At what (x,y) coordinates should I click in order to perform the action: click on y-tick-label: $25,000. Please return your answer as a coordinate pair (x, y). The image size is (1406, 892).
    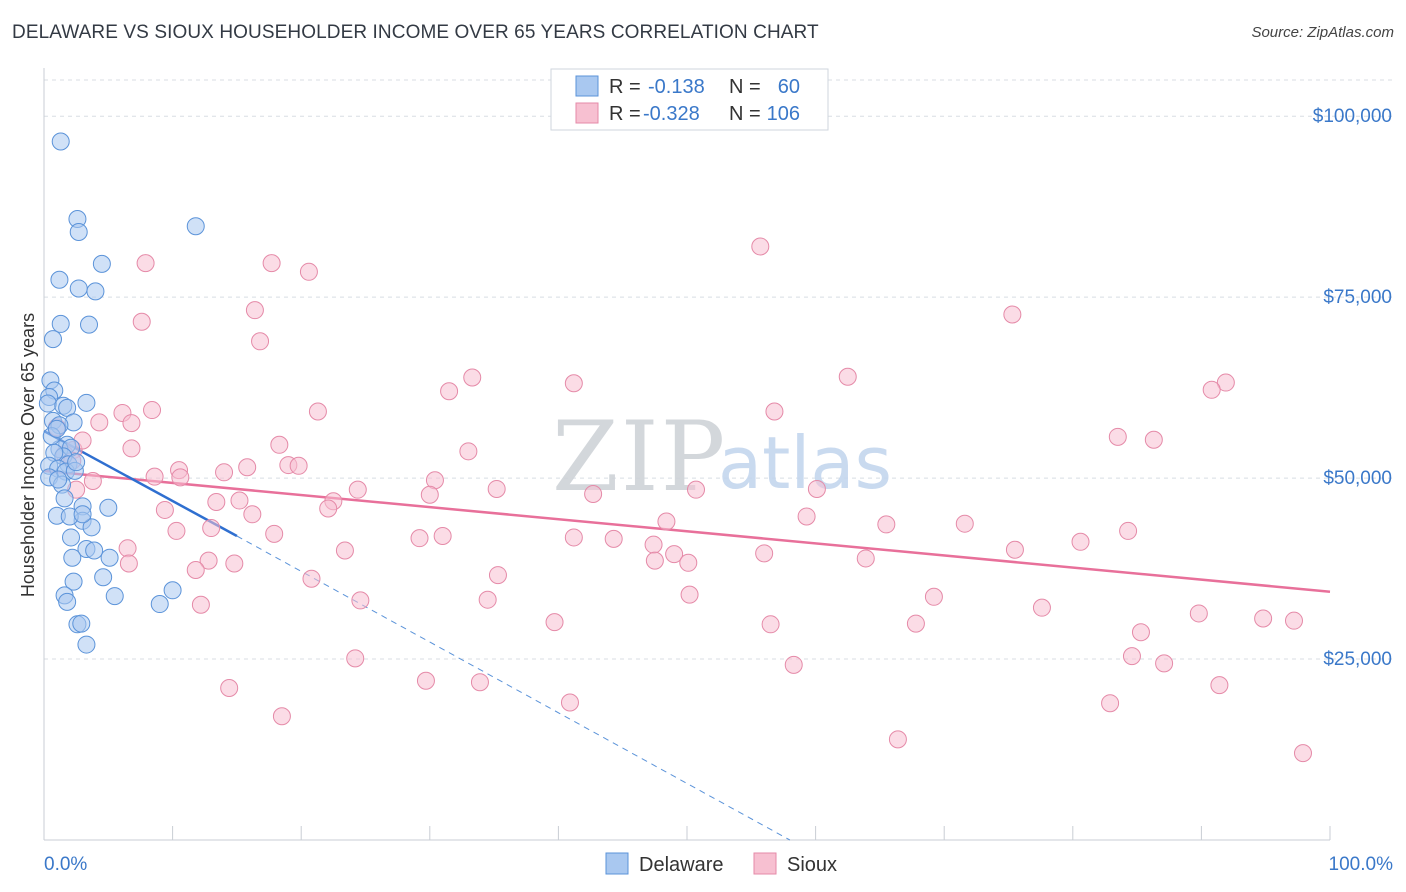
    Looking at the image, I should click on (1357, 659).